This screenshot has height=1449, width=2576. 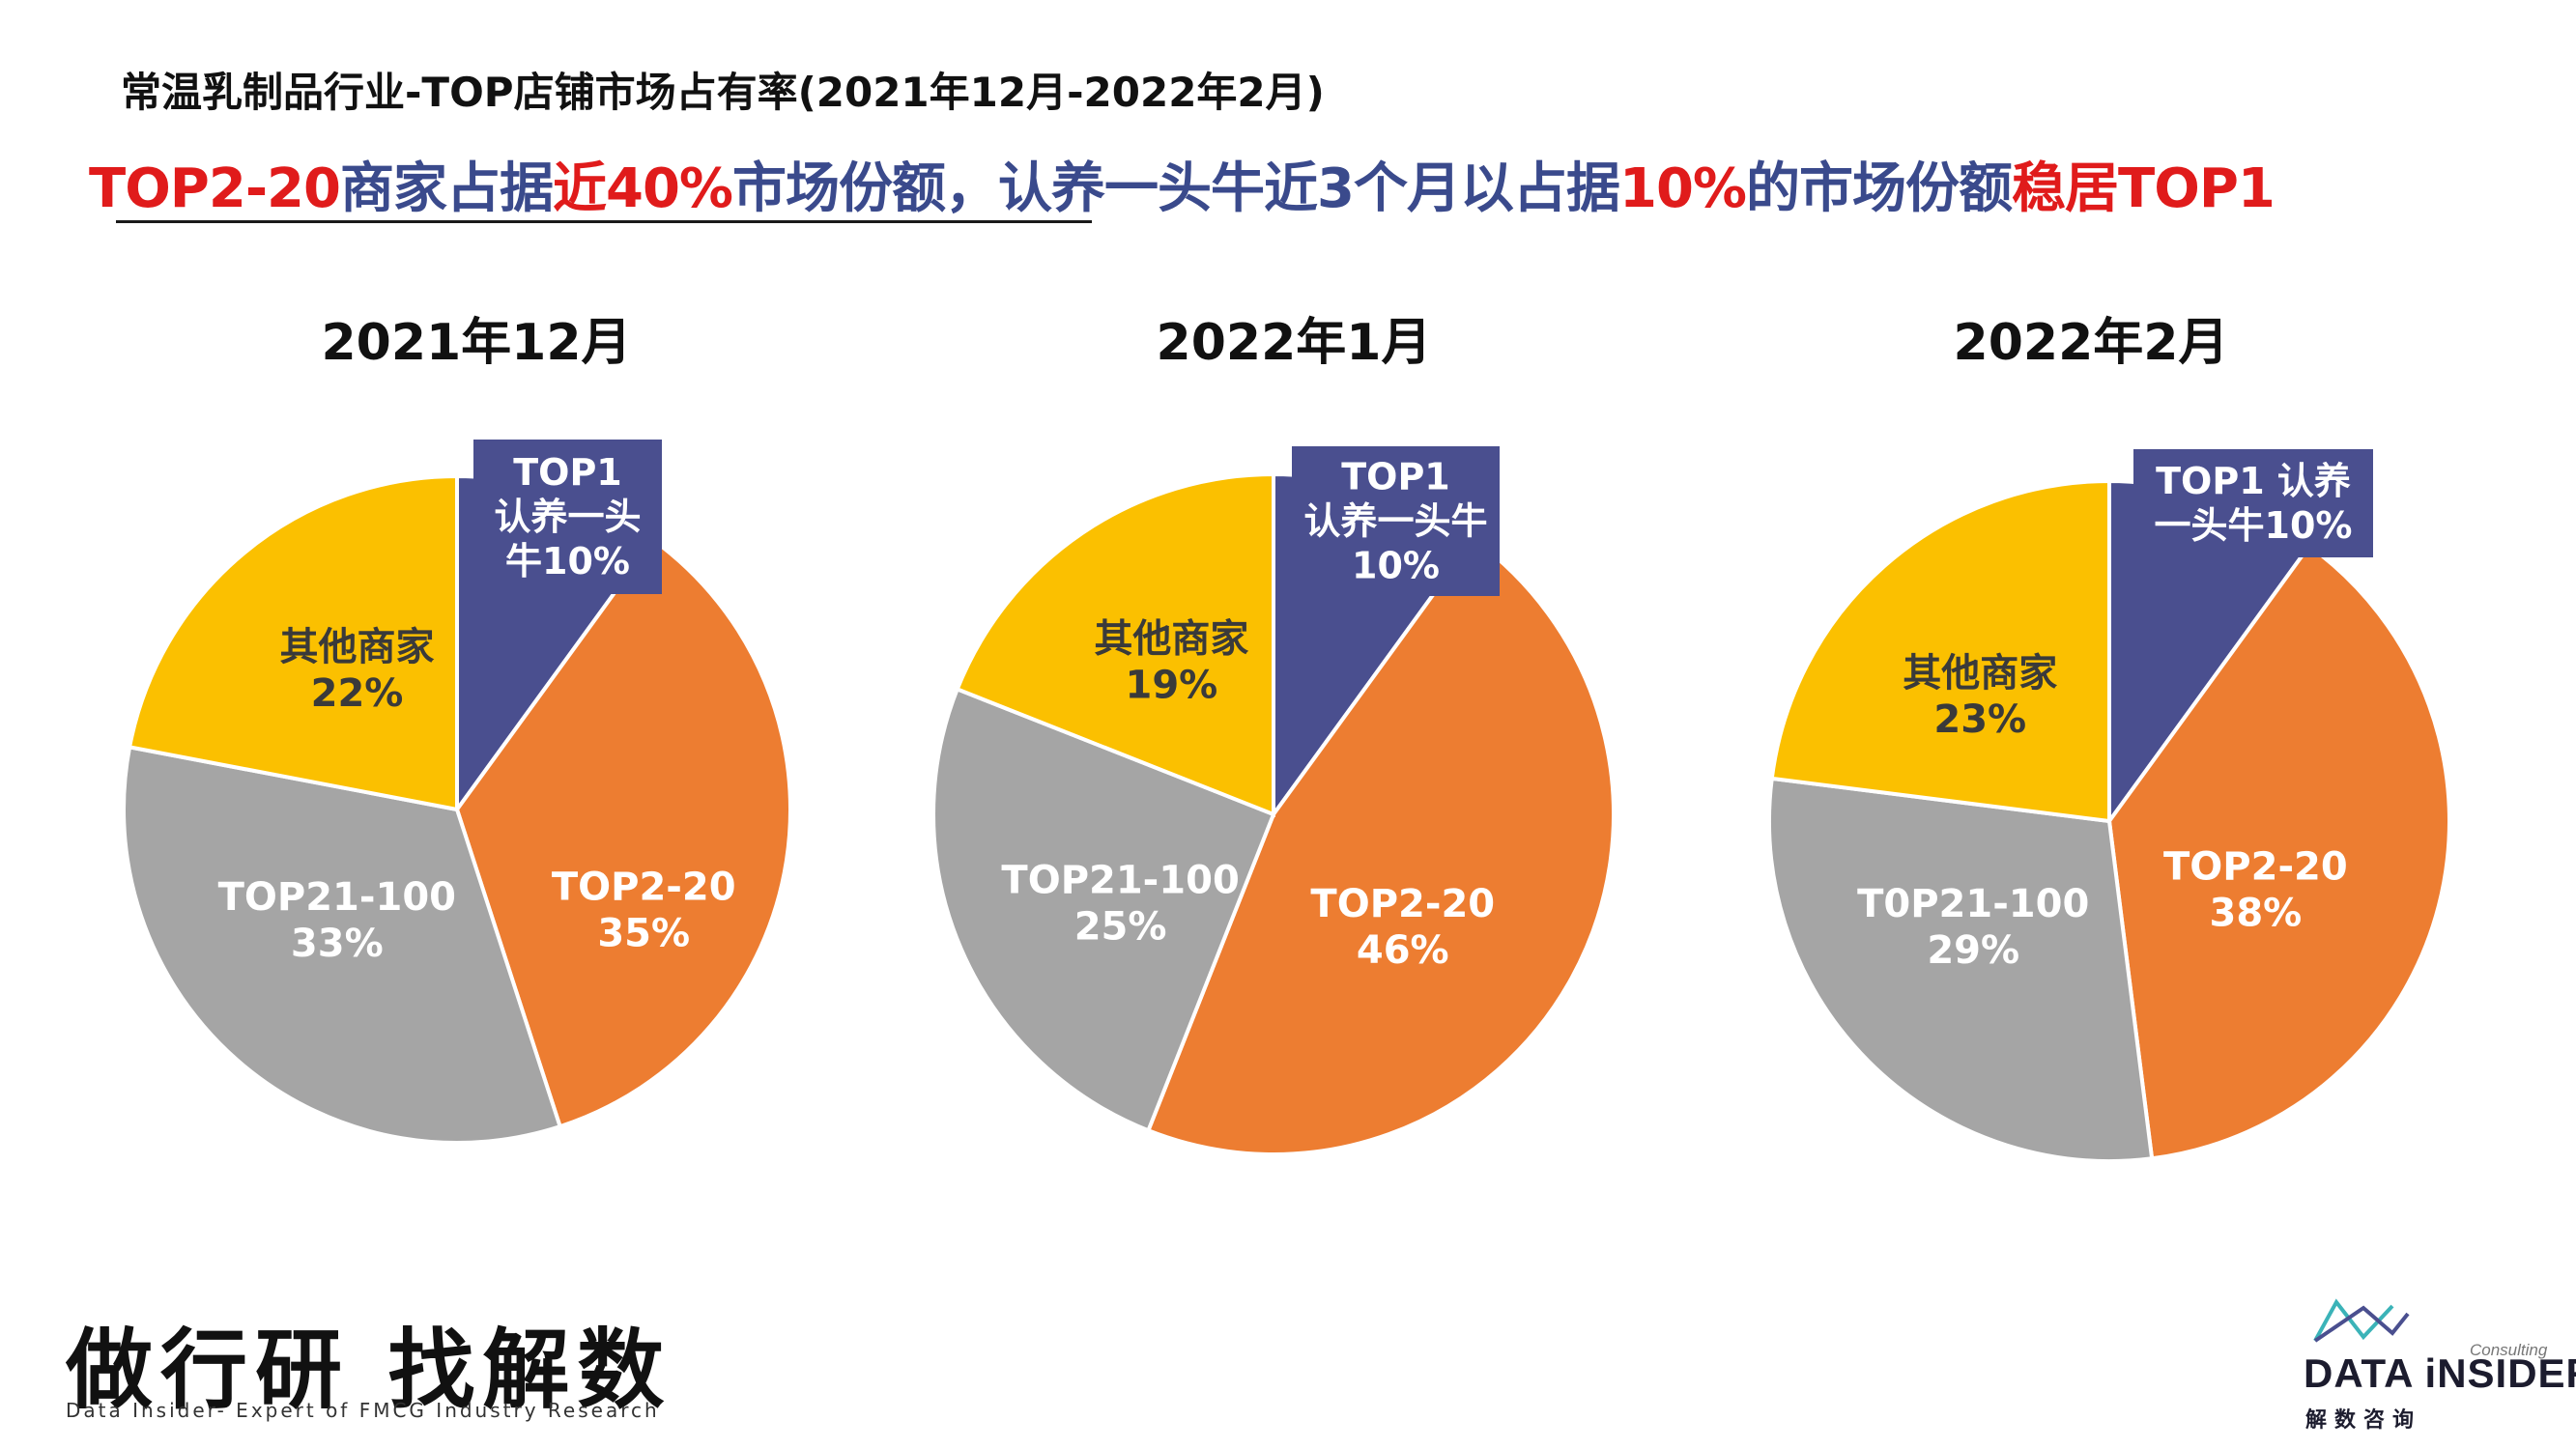 What do you see at coordinates (1980, 719) in the screenshot?
I see `slice-label-others: 23%` at bounding box center [1980, 719].